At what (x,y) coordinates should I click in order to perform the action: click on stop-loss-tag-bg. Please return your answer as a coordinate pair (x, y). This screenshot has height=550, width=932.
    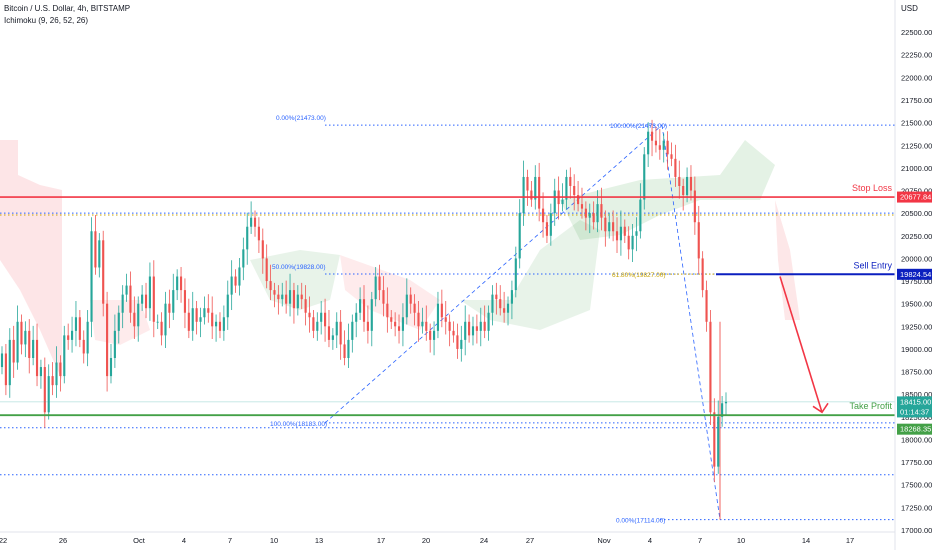
    Looking at the image, I should click on (914, 197).